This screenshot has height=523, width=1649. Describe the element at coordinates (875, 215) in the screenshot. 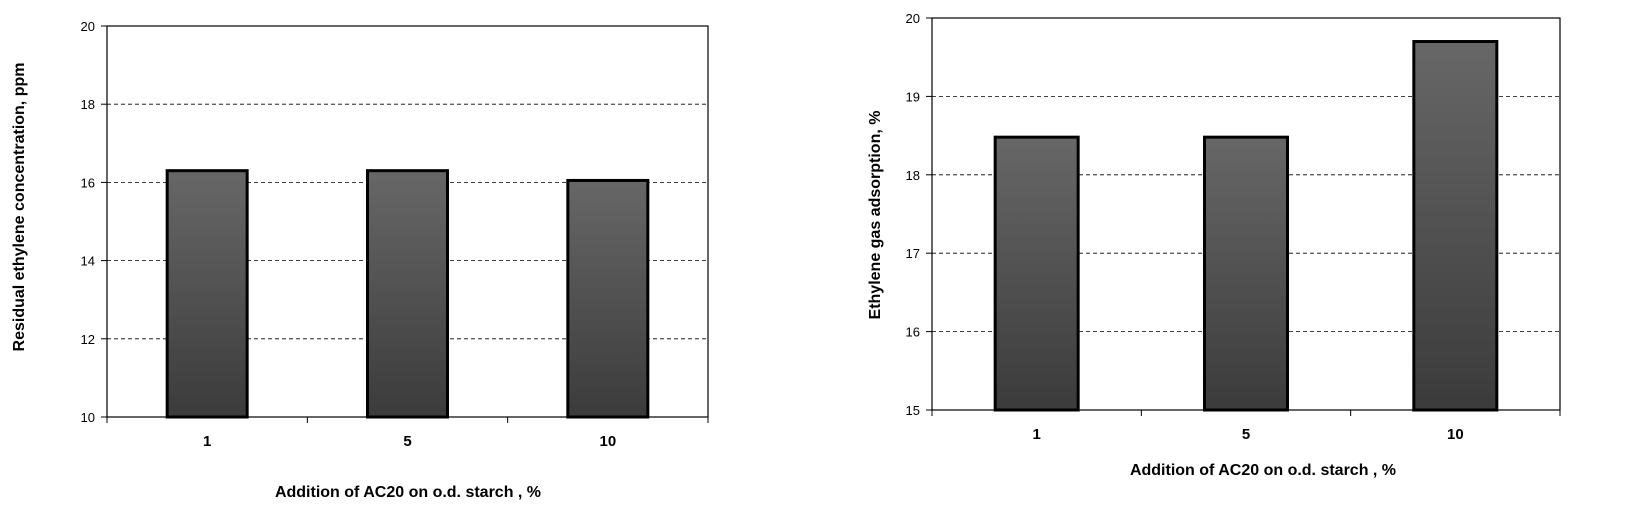

I see `y-axis-label: Ethylene gas adsorption, %` at that location.